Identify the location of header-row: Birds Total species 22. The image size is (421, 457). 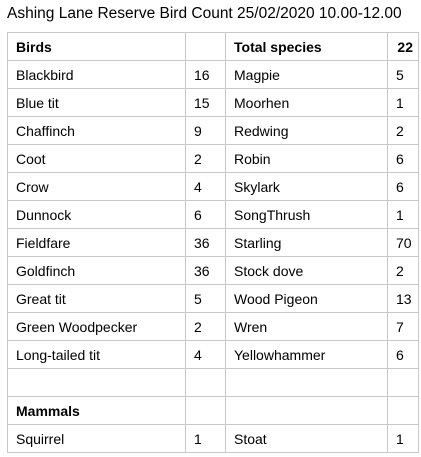
(213, 46).